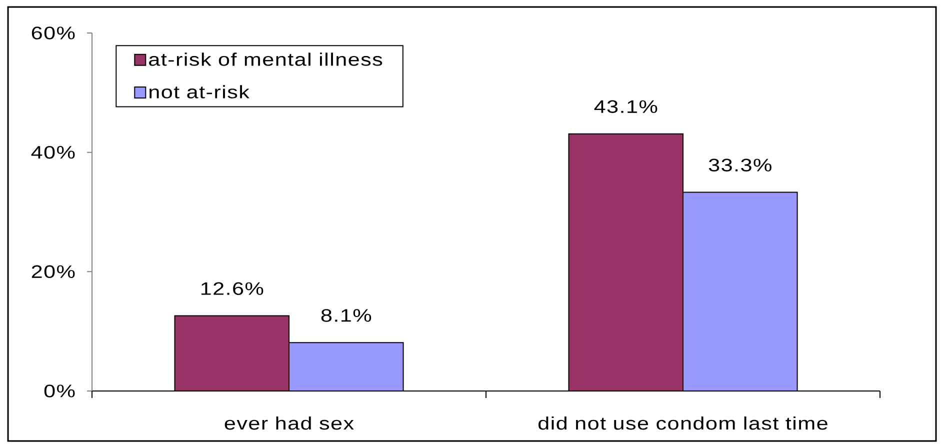  I want to click on y-tick-label: 60%, so click(53, 33).